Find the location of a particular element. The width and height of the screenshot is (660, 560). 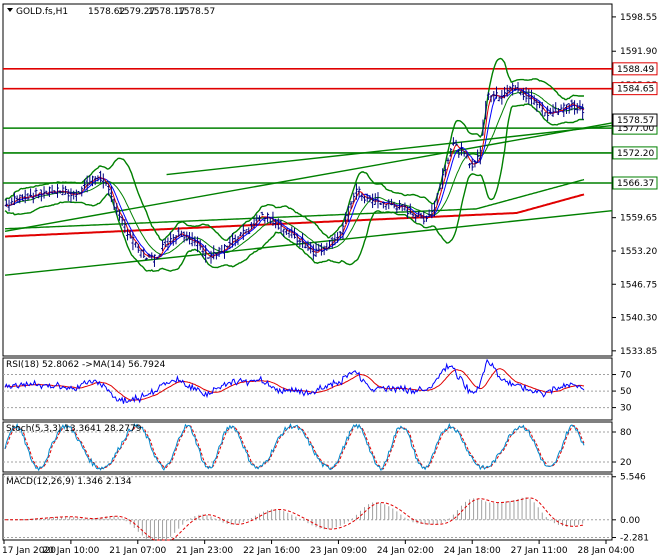

level-tag-label: 1572.20 is located at coordinates (635, 154).